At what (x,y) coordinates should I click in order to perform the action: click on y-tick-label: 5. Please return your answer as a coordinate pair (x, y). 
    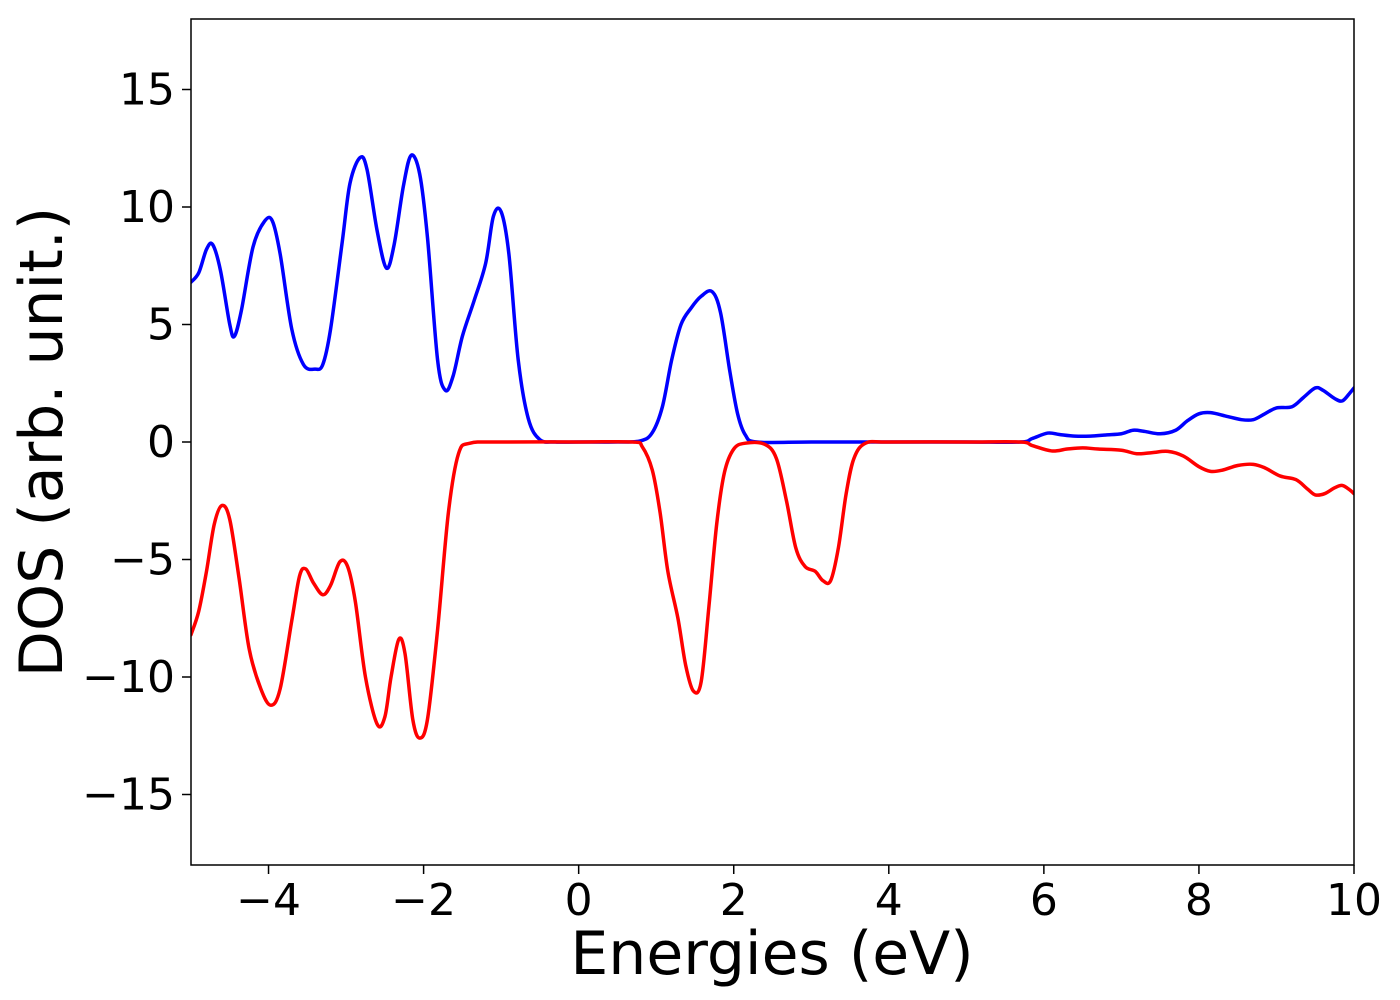
    Looking at the image, I should click on (161, 325).